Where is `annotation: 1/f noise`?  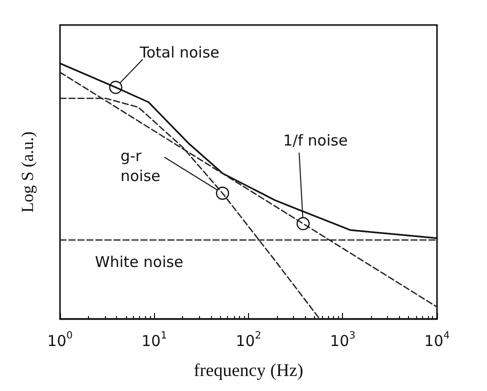
annotation: 1/f noise is located at coordinates (315, 141).